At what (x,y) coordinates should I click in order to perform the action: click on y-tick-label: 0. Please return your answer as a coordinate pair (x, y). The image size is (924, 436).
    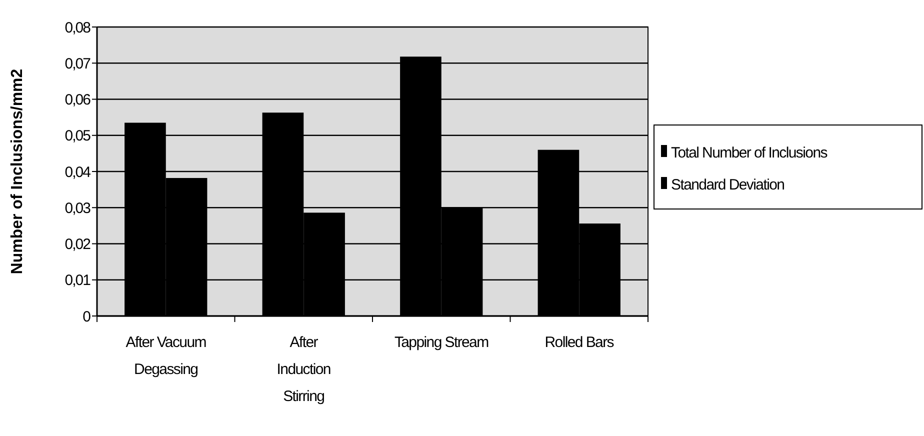
    Looking at the image, I should click on (86, 317).